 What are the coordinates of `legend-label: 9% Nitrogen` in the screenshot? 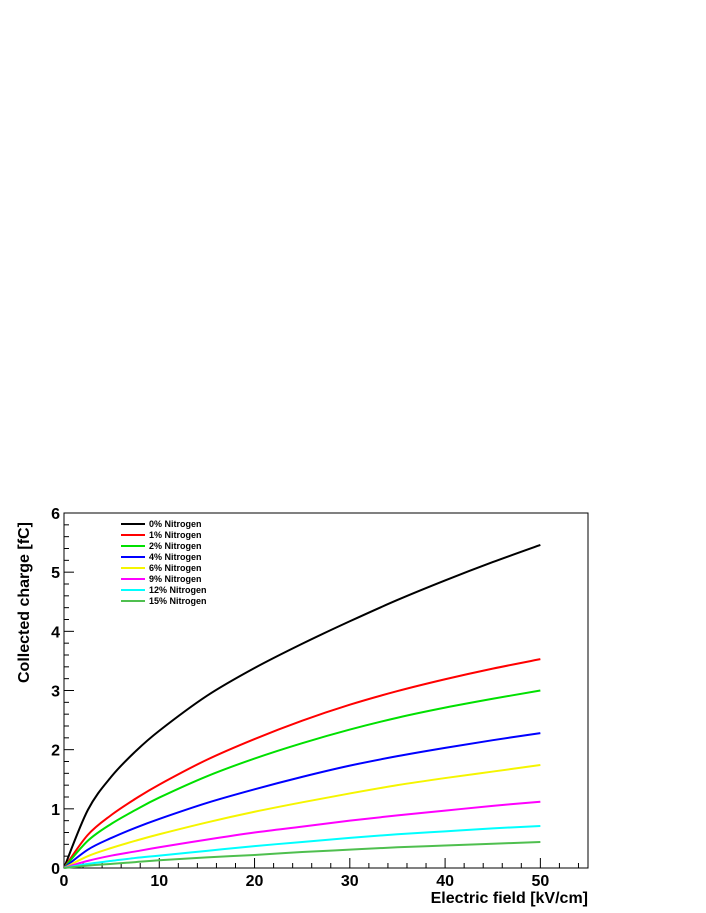 It's located at (175, 579).